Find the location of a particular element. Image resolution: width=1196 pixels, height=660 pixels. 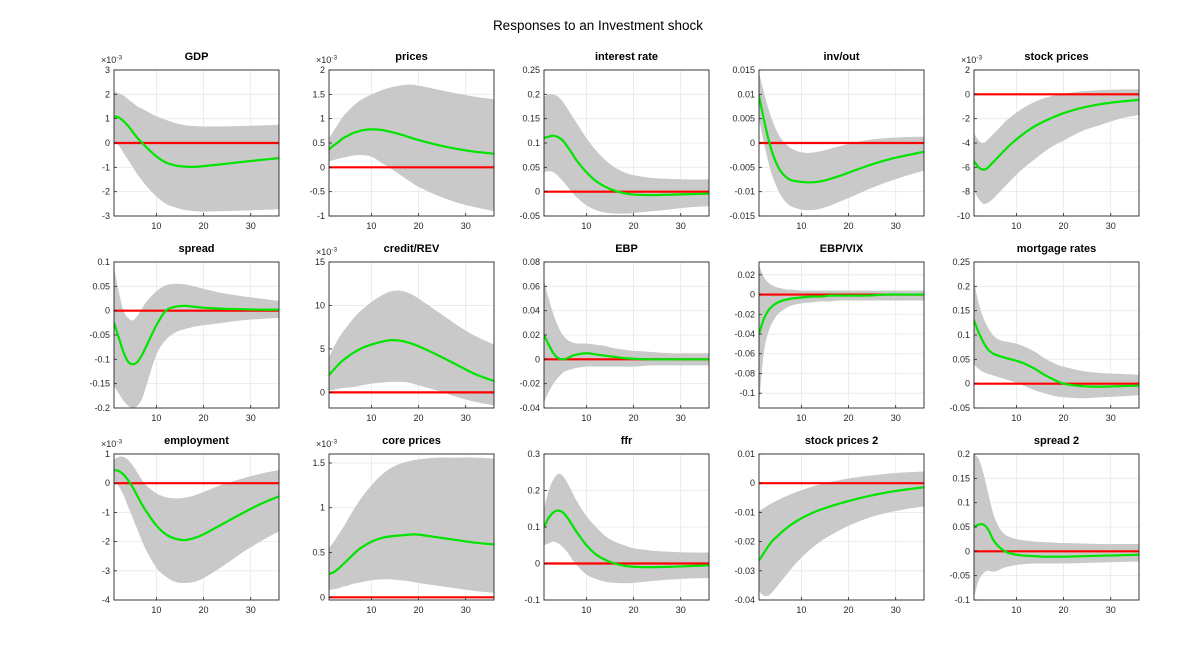

y-axis-tick-label: 1.5 is located at coordinates (318, 94).